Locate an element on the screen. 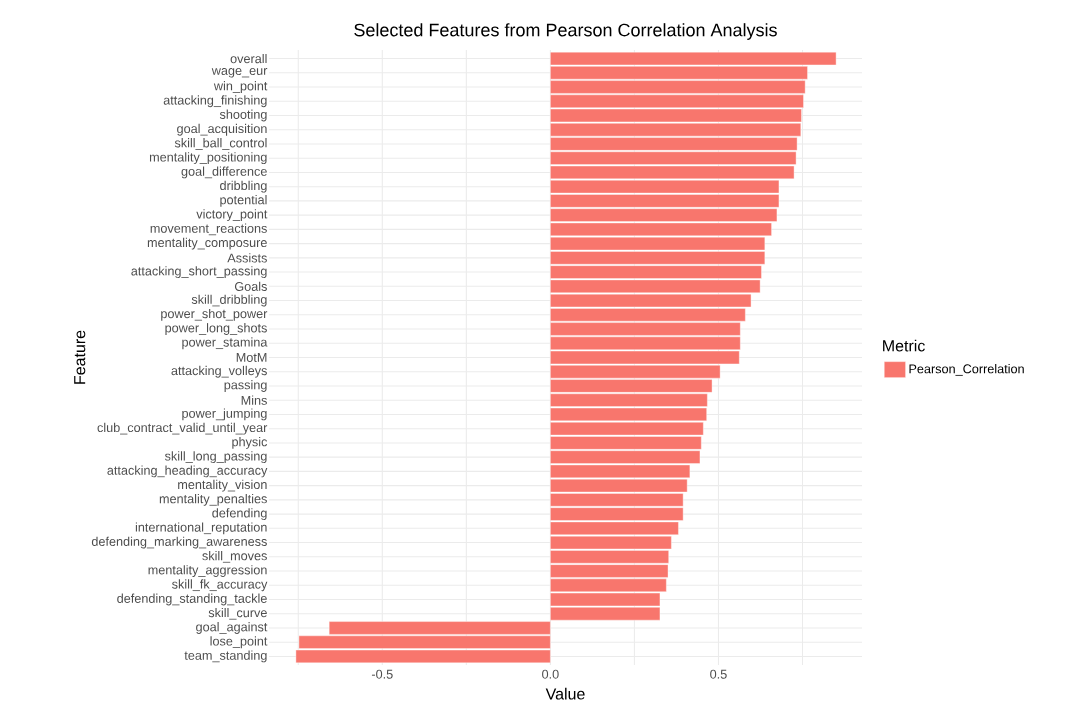  y-tick-label: team_standing is located at coordinates (225, 656).